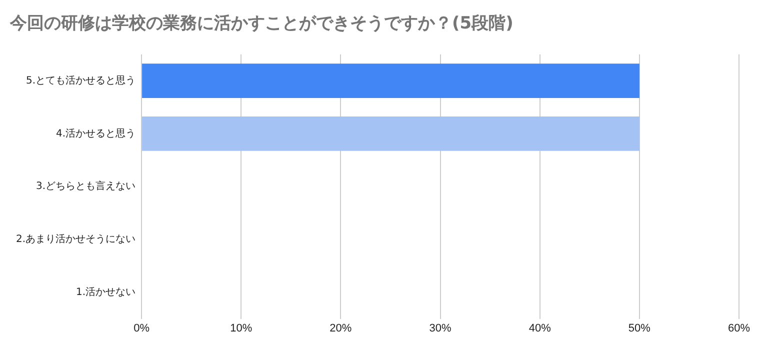 The width and height of the screenshot is (757, 346). I want to click on y-tick-label: 3.どちらとも言えない, so click(86, 186).